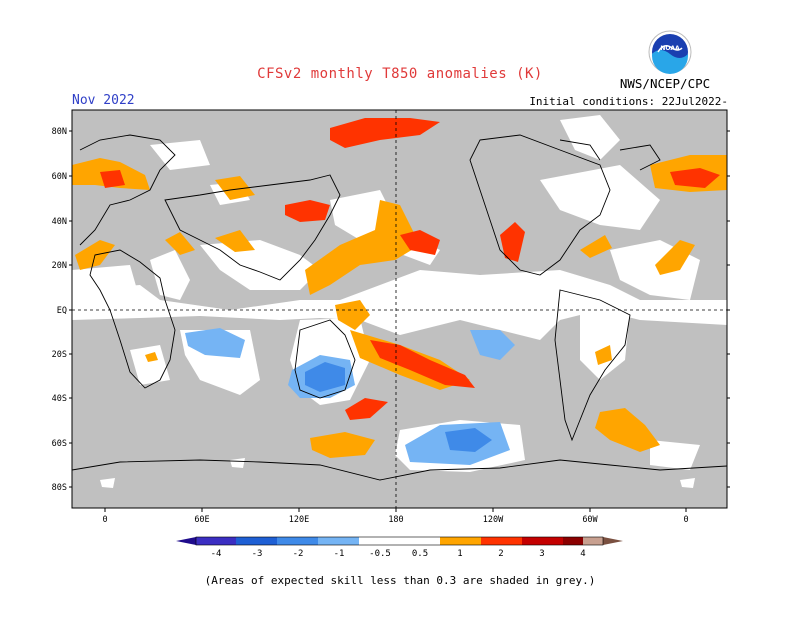 This screenshot has height=618, width=800. I want to click on colorbar-label: 4, so click(582, 554).